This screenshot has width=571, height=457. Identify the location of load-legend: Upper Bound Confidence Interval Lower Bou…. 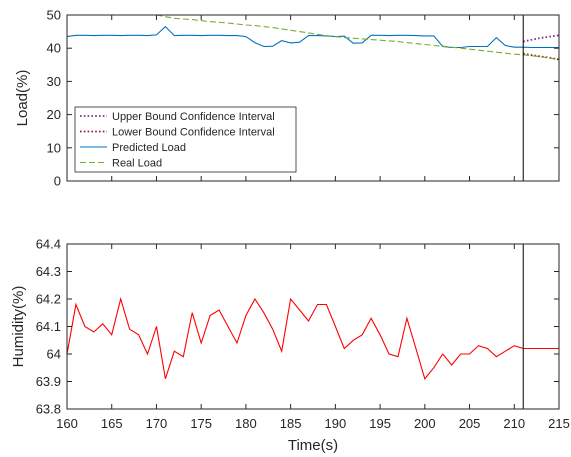
(185, 139).